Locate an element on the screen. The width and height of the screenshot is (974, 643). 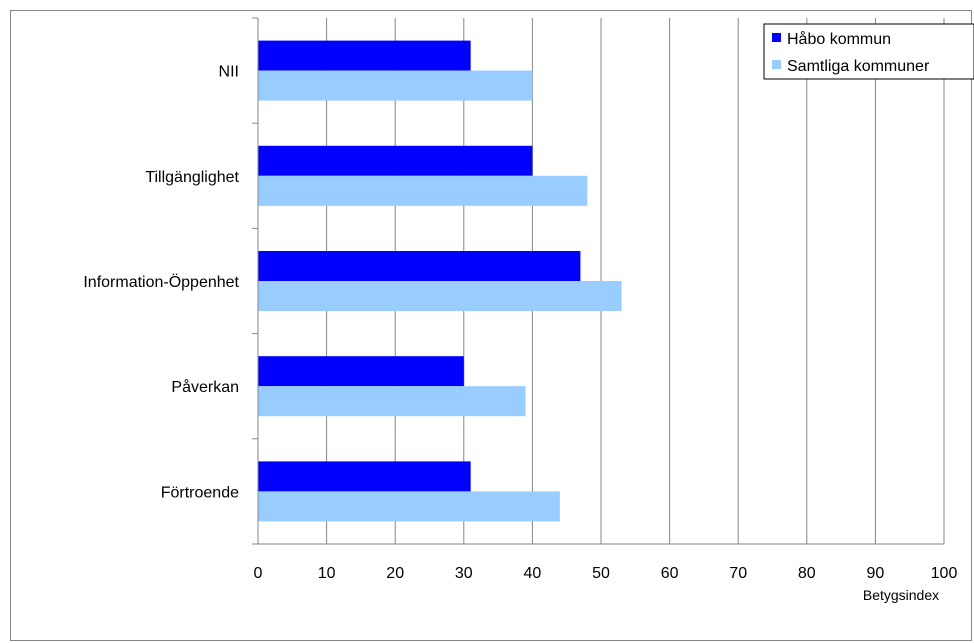
category-label: Tillgänglighet is located at coordinates (192, 177).